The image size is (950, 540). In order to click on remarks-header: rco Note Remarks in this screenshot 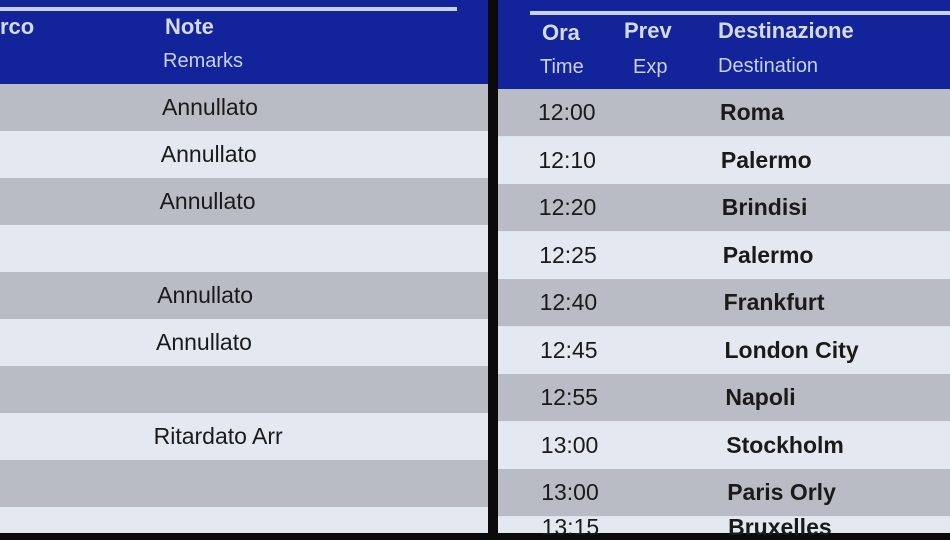, I will do `click(244, 42)`.